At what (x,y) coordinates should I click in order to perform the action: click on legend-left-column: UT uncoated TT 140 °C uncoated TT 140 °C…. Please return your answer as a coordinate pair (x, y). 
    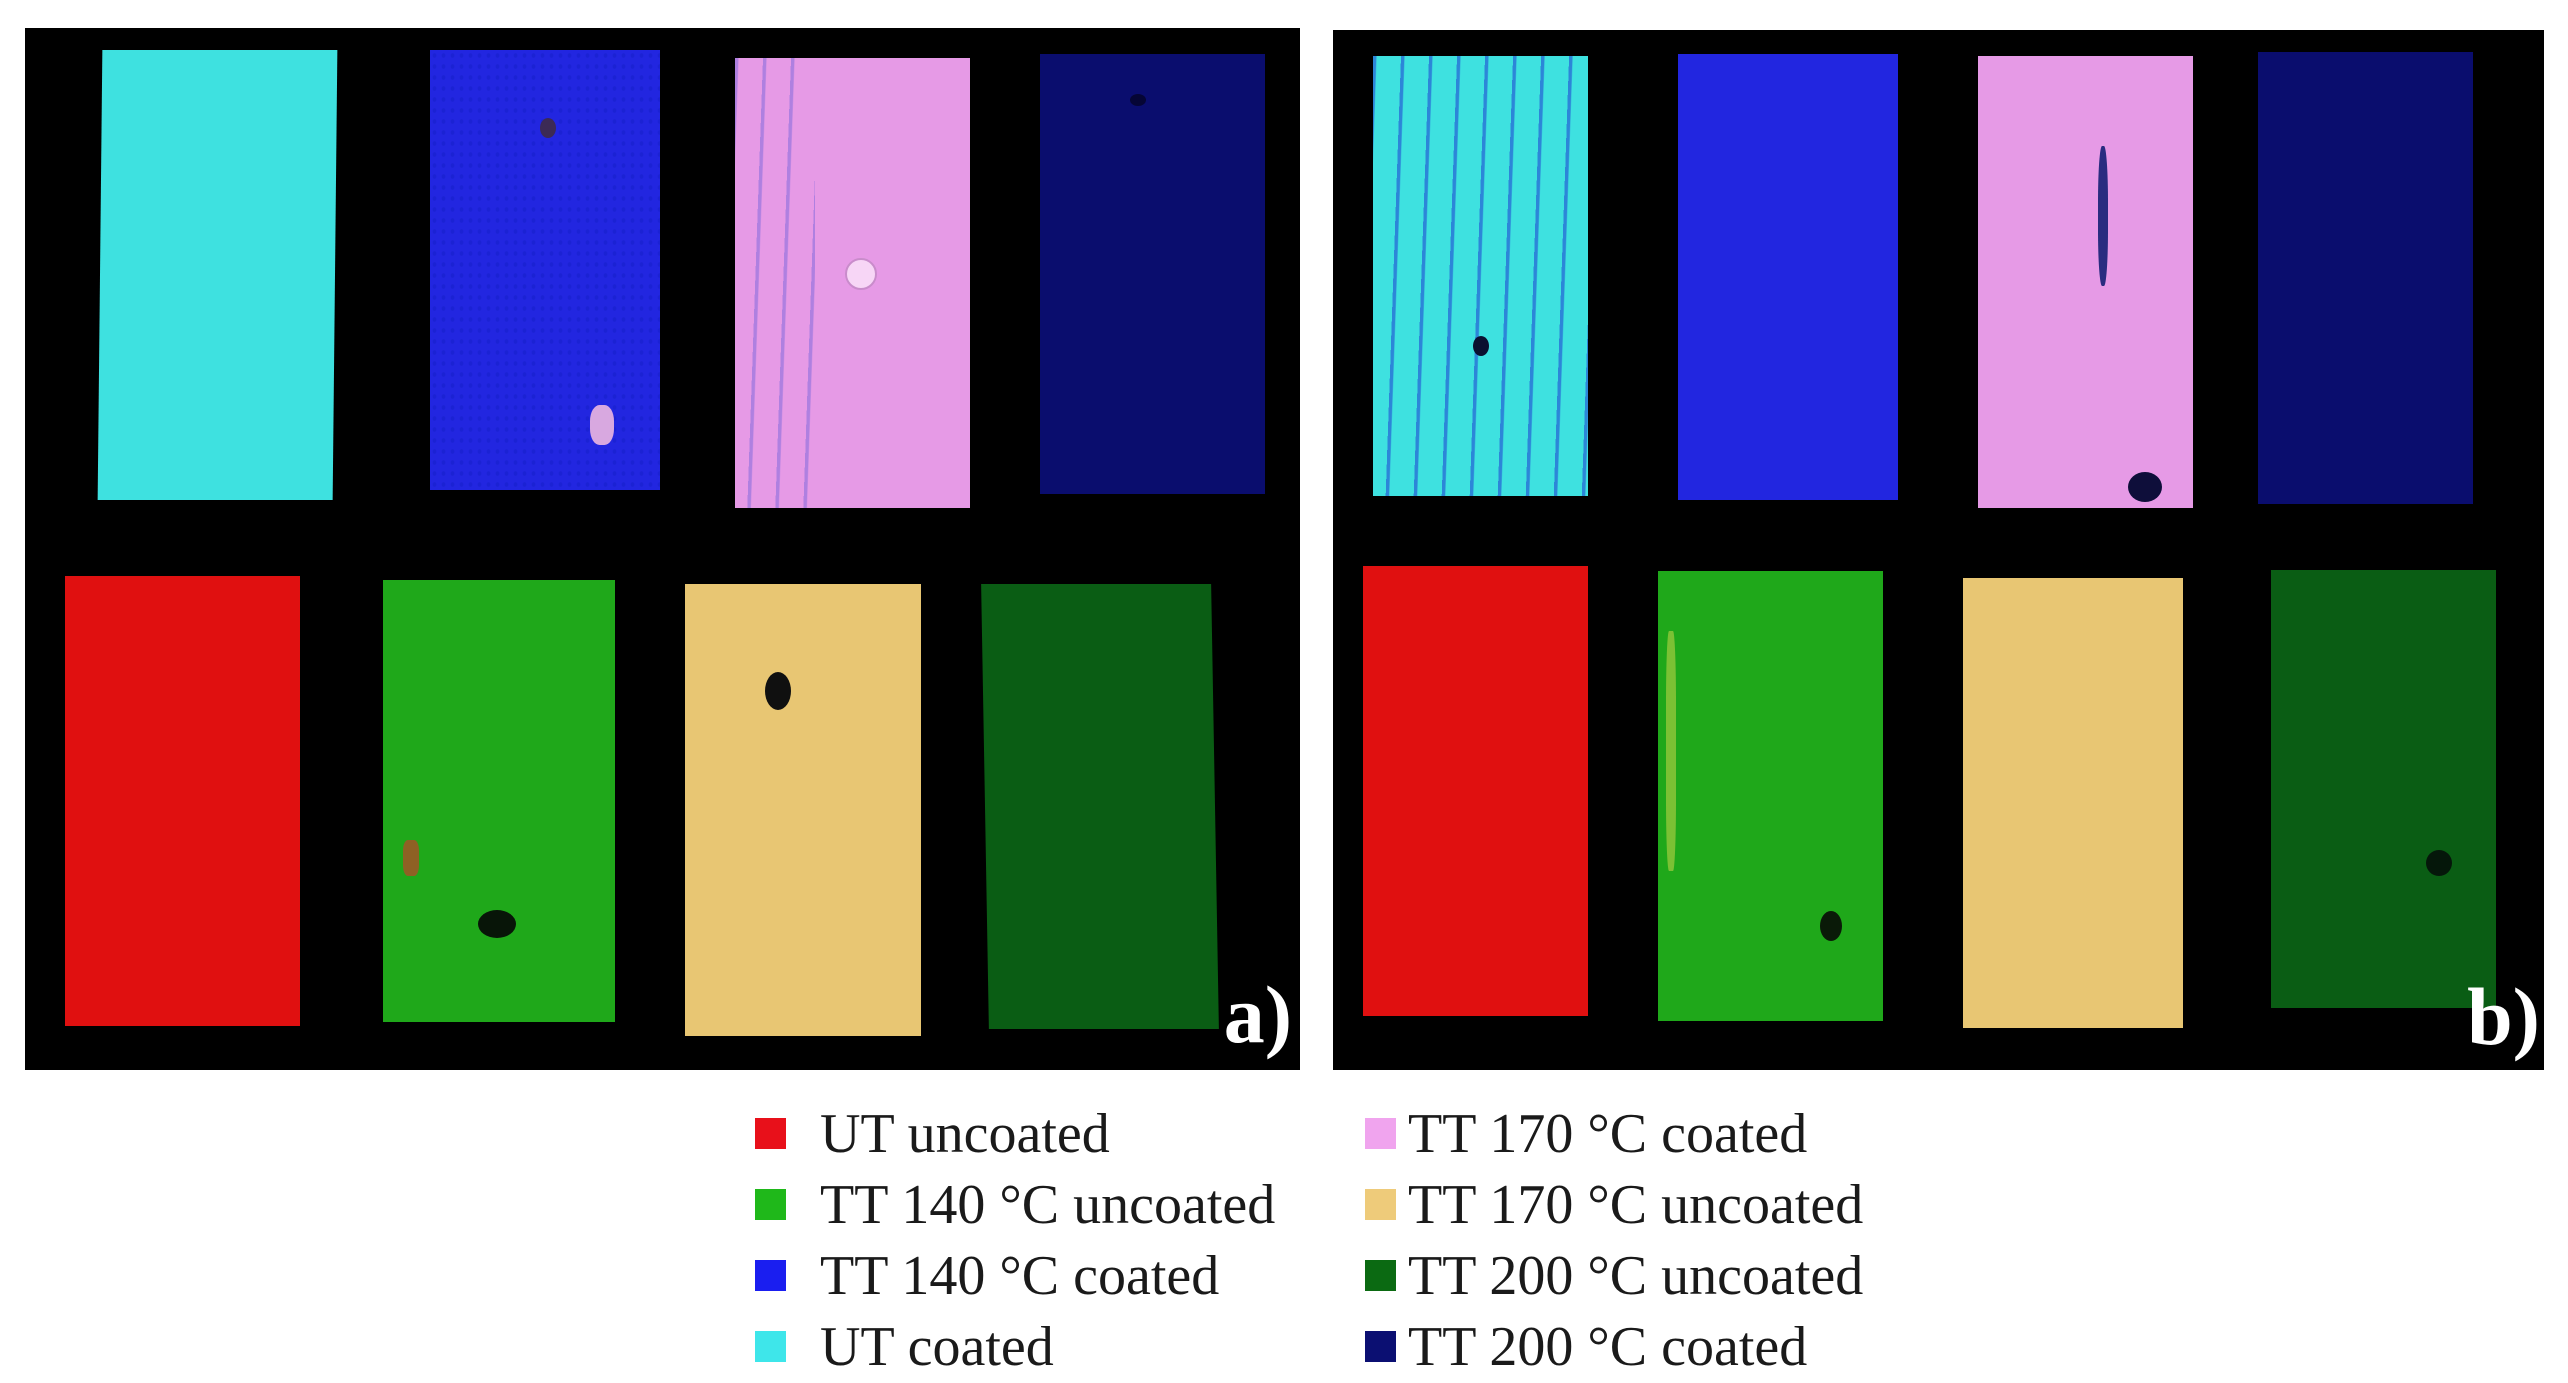
    Looking at the image, I should click on (1015, 1240).